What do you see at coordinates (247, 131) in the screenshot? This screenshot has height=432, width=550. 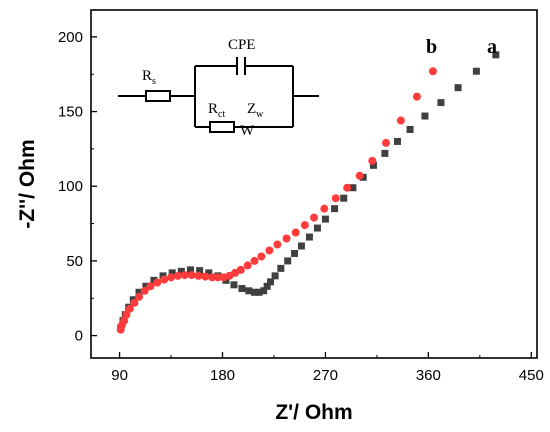 I see `w-label: W` at bounding box center [247, 131].